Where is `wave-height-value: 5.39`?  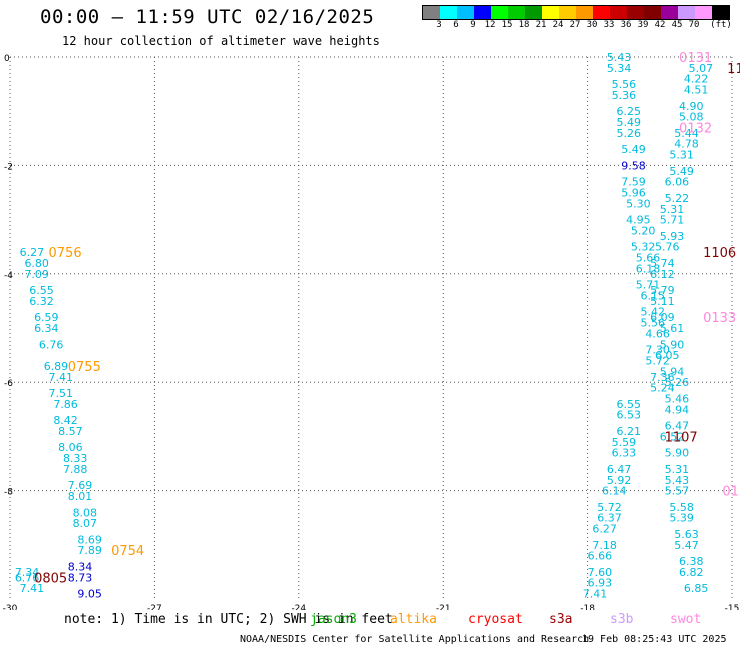 wave-height-value: 5.39 is located at coordinates (681, 518).